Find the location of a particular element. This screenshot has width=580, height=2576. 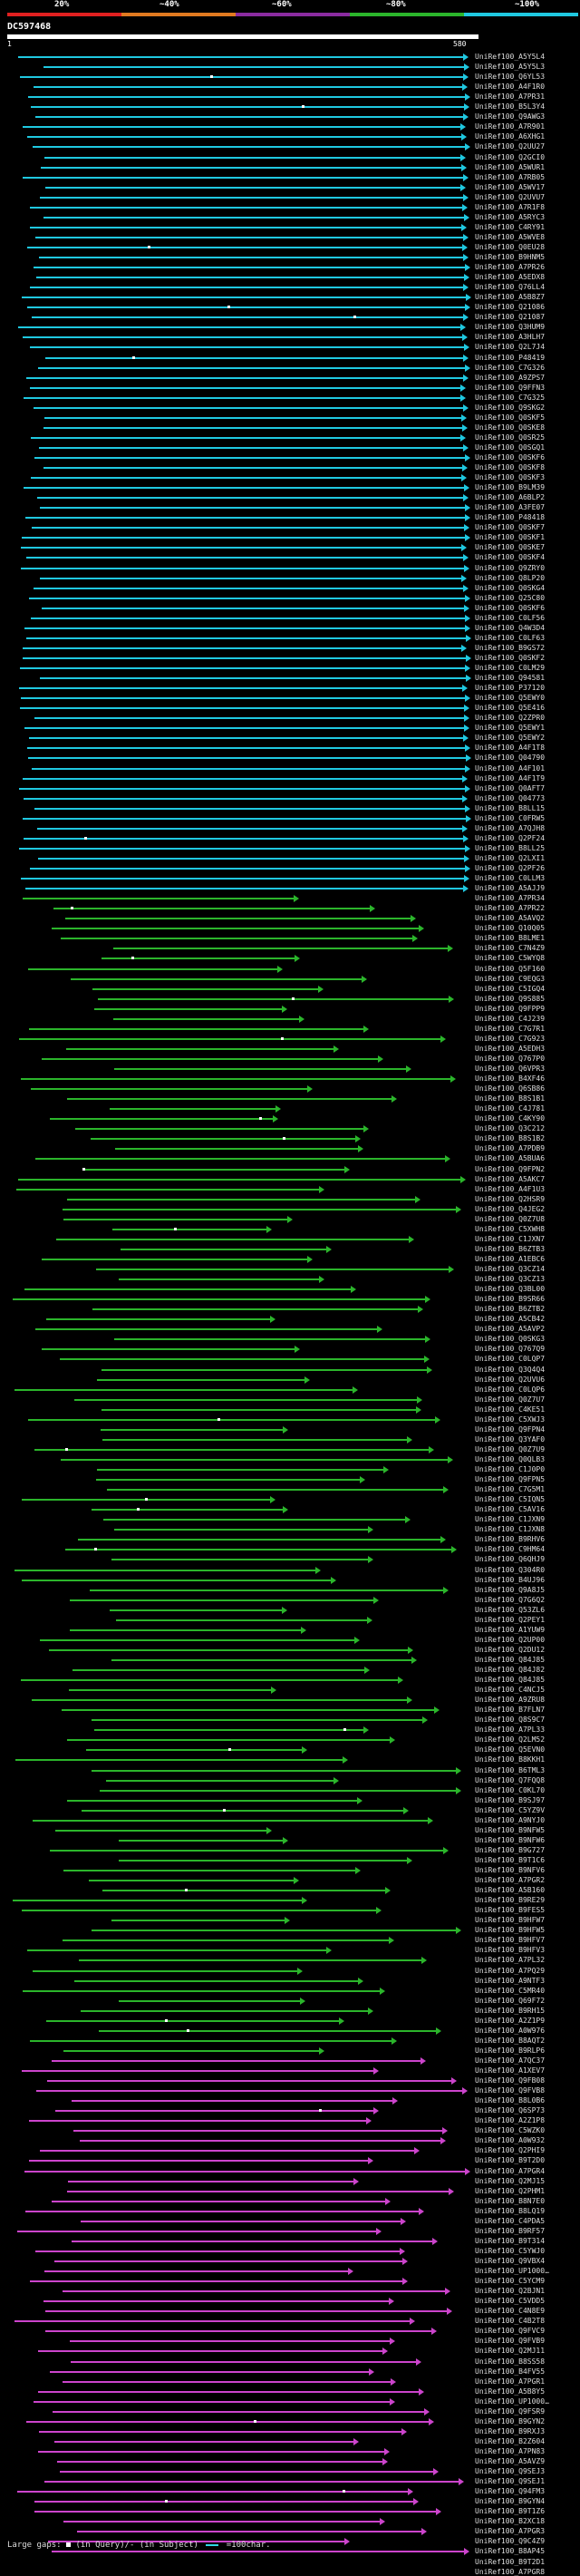

hit-label: UniRef100_A7PR26 is located at coordinates (510, 267).